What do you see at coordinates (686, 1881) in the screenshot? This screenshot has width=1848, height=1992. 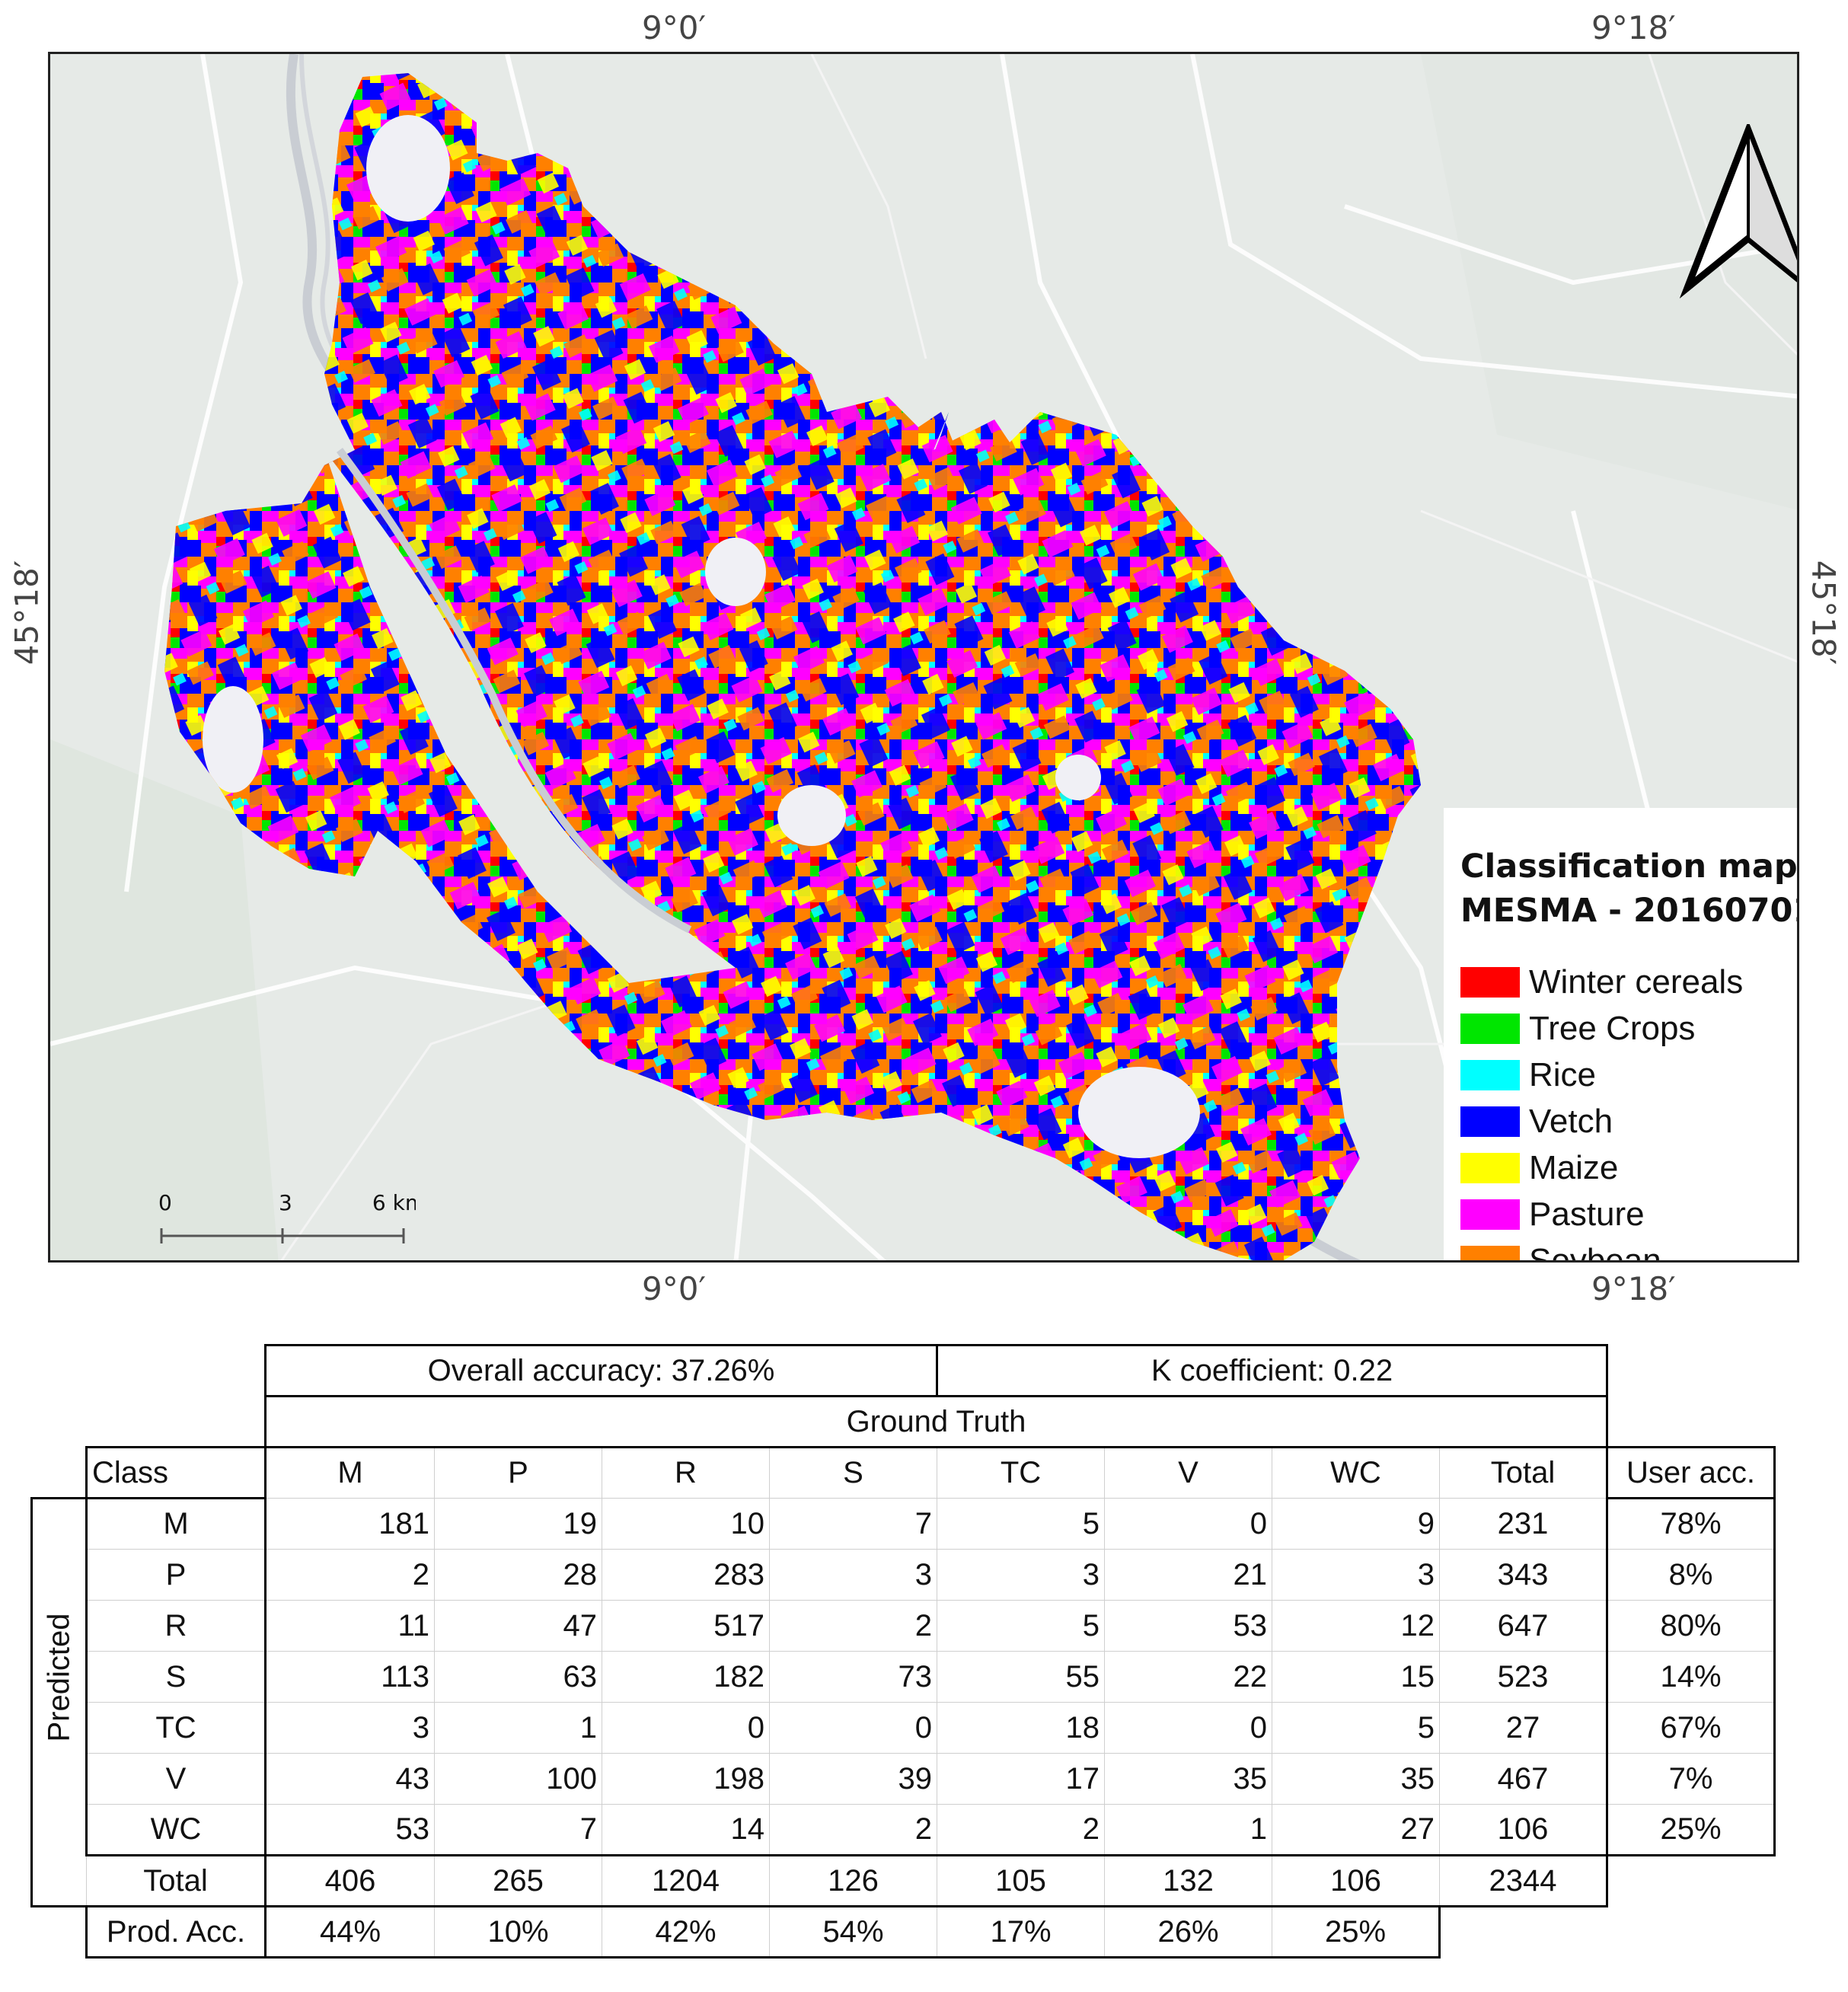 I see `total-cell: 1204` at bounding box center [686, 1881].